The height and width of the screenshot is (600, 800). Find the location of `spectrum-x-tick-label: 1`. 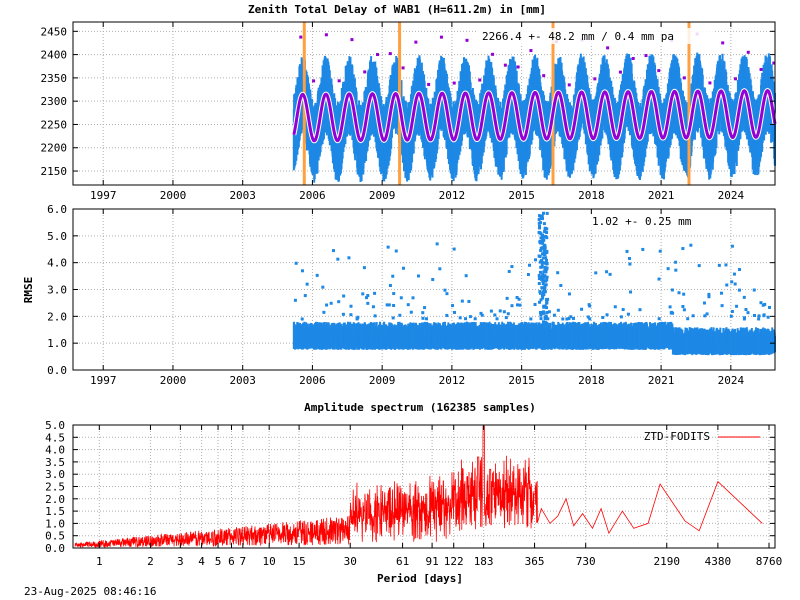

spectrum-x-tick-label: 1 is located at coordinates (99, 561).